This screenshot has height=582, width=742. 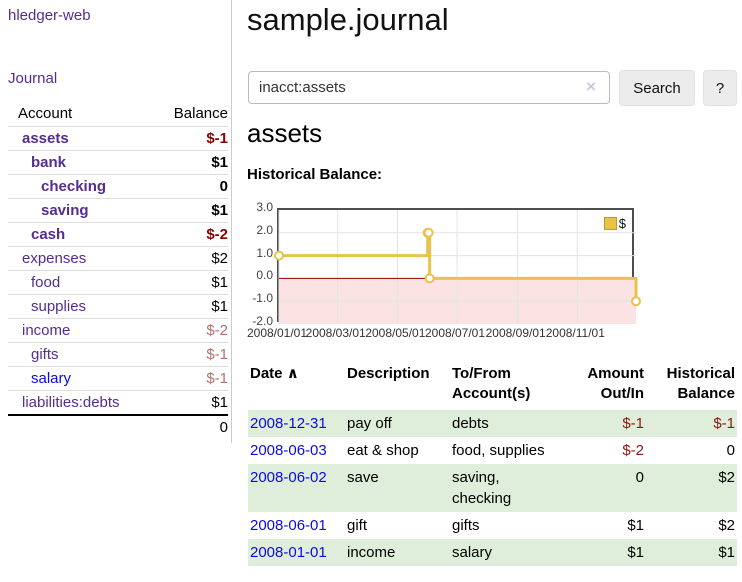 What do you see at coordinates (371, 552) in the screenshot?
I see `transaction-description: income` at bounding box center [371, 552].